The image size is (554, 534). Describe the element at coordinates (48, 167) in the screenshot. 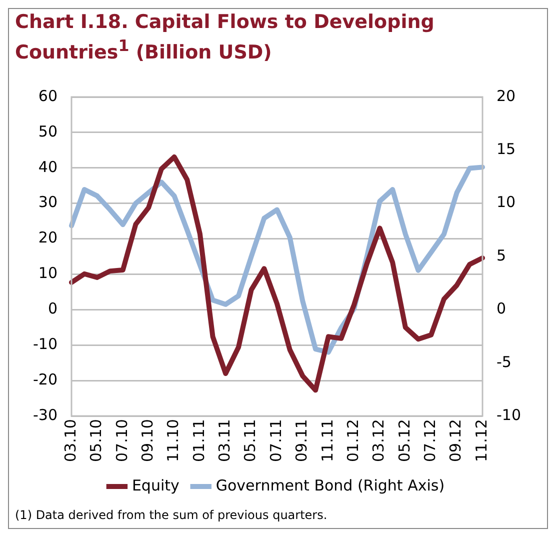

I see `y-tick-label: 40` at that location.